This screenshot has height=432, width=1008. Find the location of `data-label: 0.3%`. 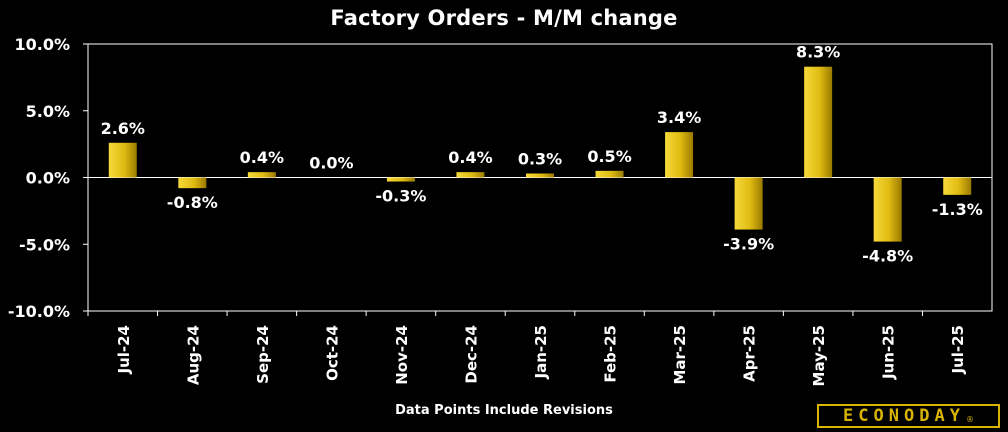

data-label: 0.3% is located at coordinates (540, 158).